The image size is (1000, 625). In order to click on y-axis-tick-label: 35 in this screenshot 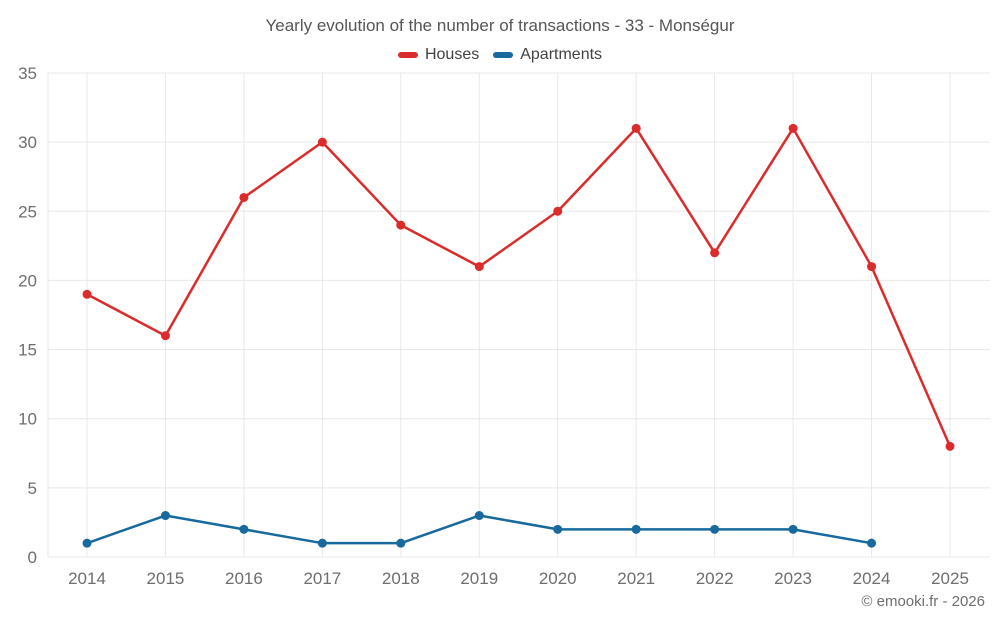, I will do `click(27, 73)`.